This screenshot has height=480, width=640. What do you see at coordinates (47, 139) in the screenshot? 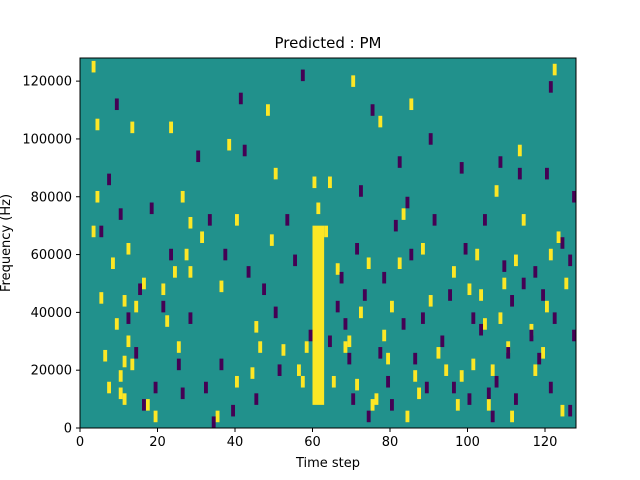
I see `y-tick-label: 100000` at bounding box center [47, 139].